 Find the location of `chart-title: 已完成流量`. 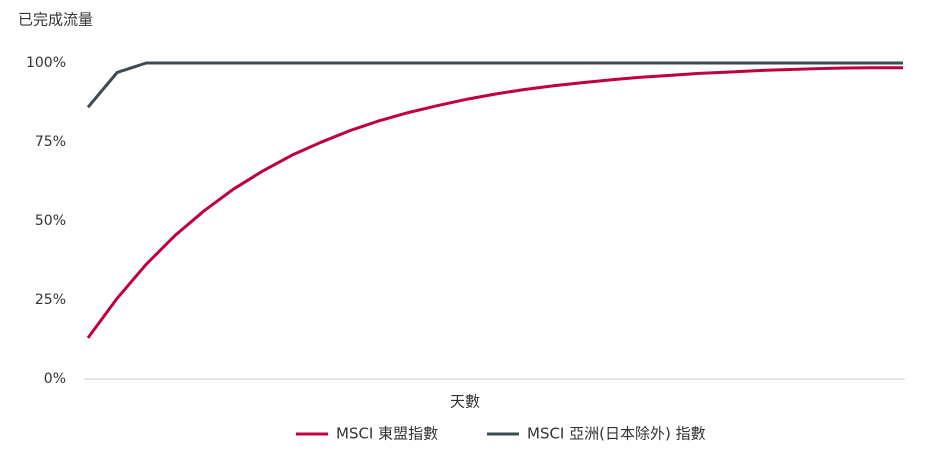

chart-title: 已完成流量 is located at coordinates (55, 20).